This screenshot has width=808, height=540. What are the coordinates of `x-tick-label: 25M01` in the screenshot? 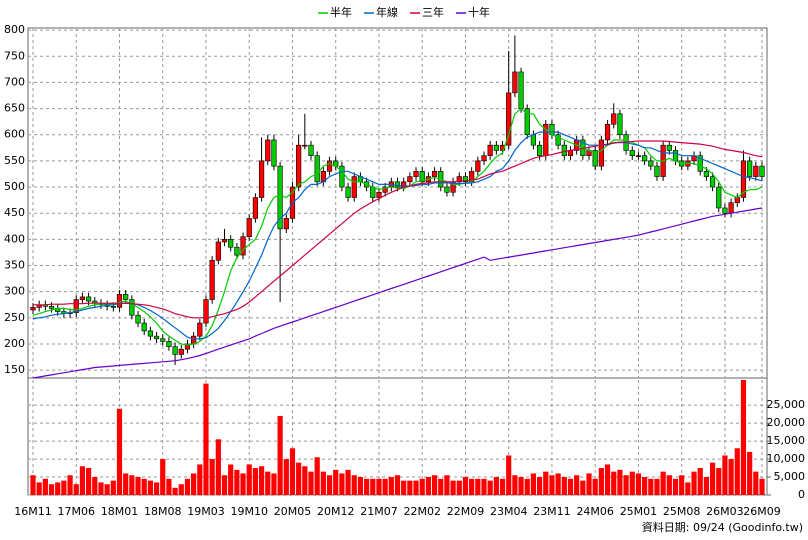 It's located at (639, 511).